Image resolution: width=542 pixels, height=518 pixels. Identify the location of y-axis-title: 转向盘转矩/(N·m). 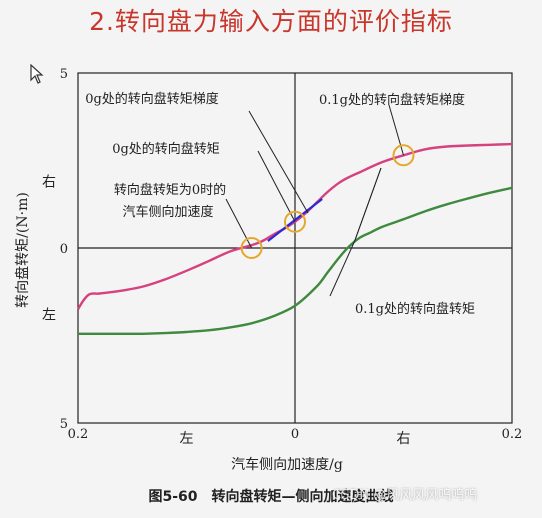
(22, 250).